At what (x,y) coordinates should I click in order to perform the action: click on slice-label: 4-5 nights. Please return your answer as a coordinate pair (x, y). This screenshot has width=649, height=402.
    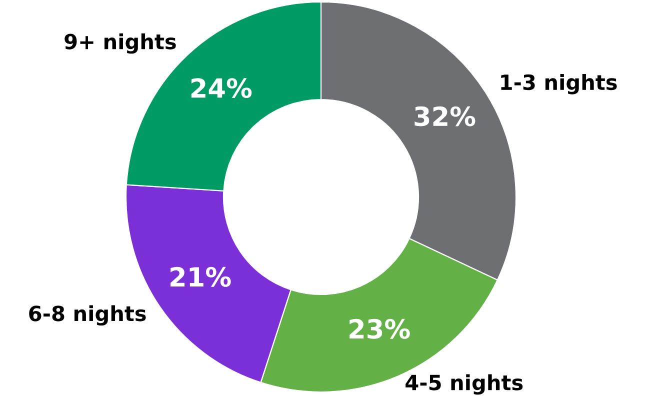
    Looking at the image, I should click on (464, 384).